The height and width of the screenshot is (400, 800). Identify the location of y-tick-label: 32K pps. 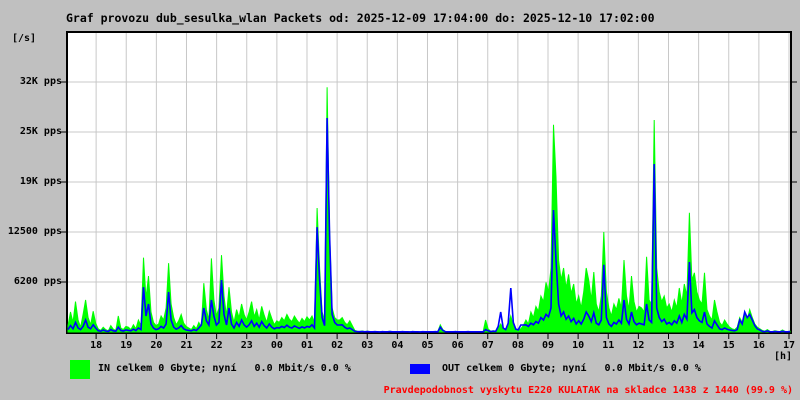
(40, 81).